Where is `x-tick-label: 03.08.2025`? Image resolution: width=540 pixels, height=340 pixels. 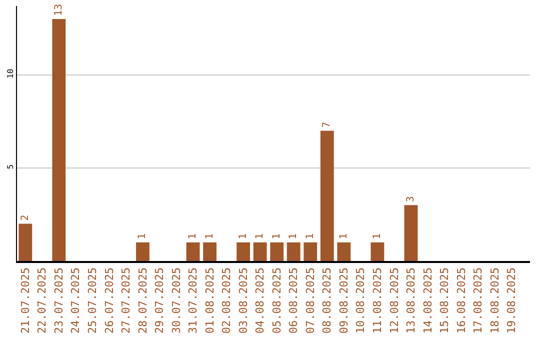 x-tick-label: 03.08.2025 is located at coordinates (243, 300).